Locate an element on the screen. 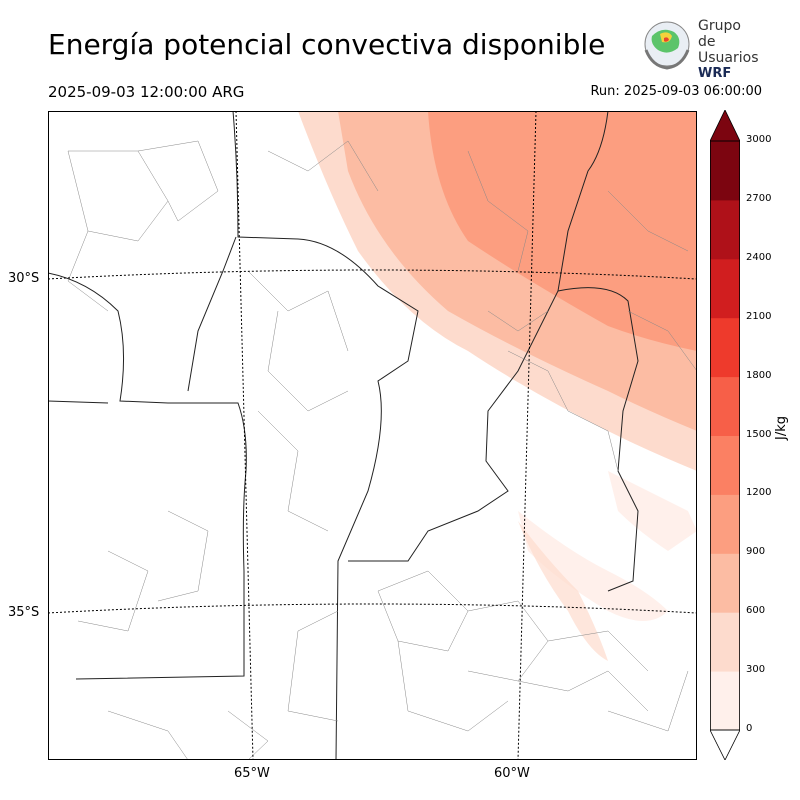 The width and height of the screenshot is (800, 800). colorbar-tick-label: 1800 is located at coordinates (759, 375).